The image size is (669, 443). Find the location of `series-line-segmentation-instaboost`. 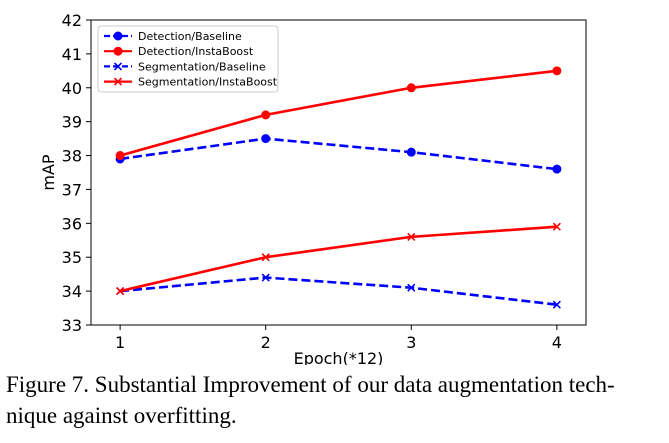

series-line-segmentation-instaboost is located at coordinates (338, 259).